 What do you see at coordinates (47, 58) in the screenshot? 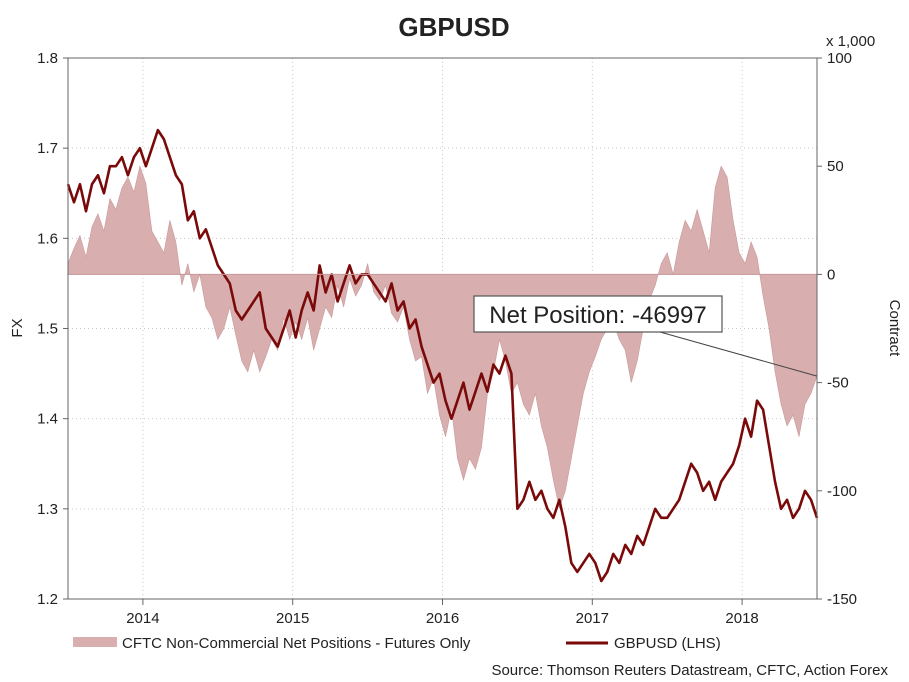
I see `left-tick-label: 1.8` at bounding box center [47, 58].